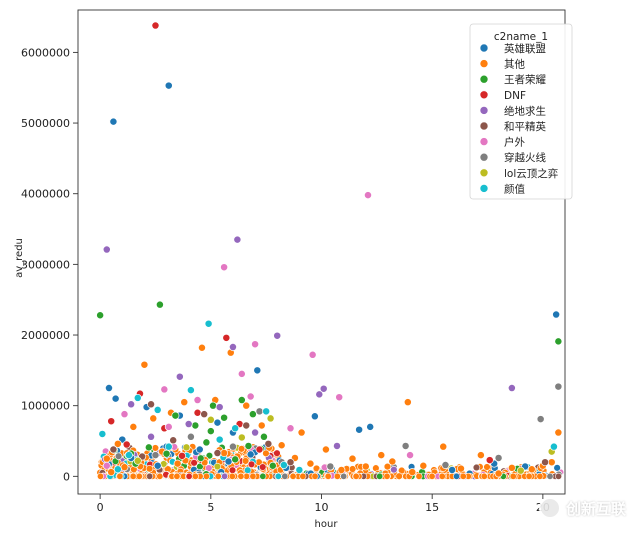 The image size is (640, 533). Describe the element at coordinates (322, 507) in the screenshot. I see `x-tick-label: 10` at that location.